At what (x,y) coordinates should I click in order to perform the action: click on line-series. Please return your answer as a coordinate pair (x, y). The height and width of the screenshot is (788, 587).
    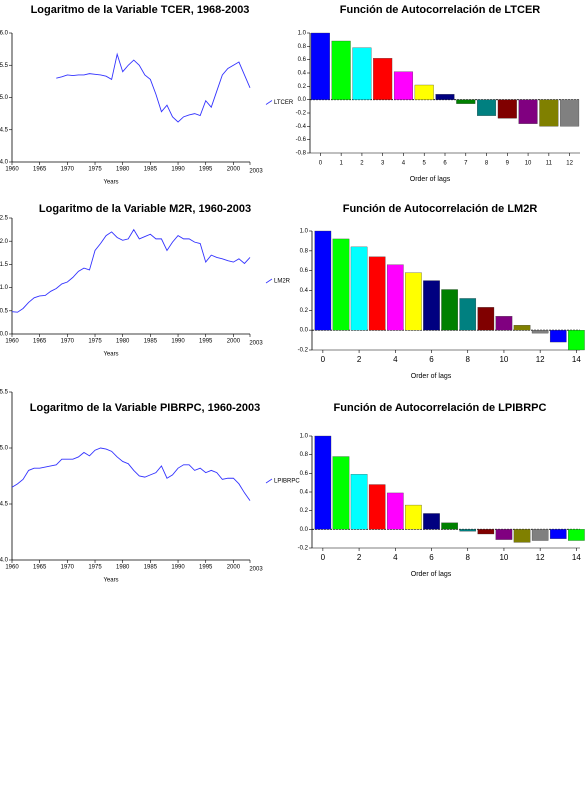
    Looking at the image, I should click on (153, 87).